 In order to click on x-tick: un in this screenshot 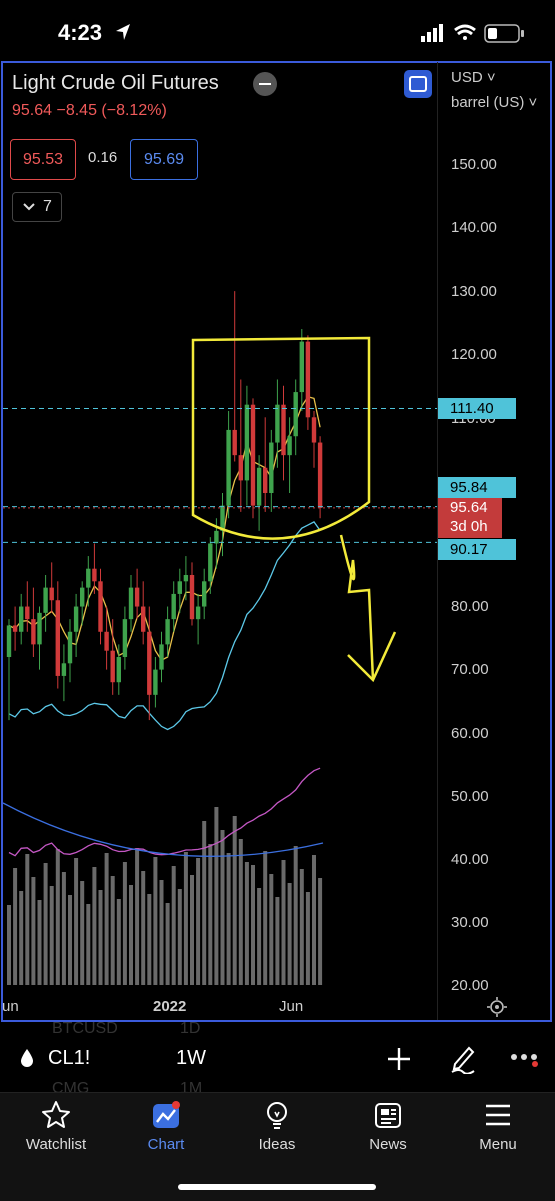, I will do `click(10, 1006)`.